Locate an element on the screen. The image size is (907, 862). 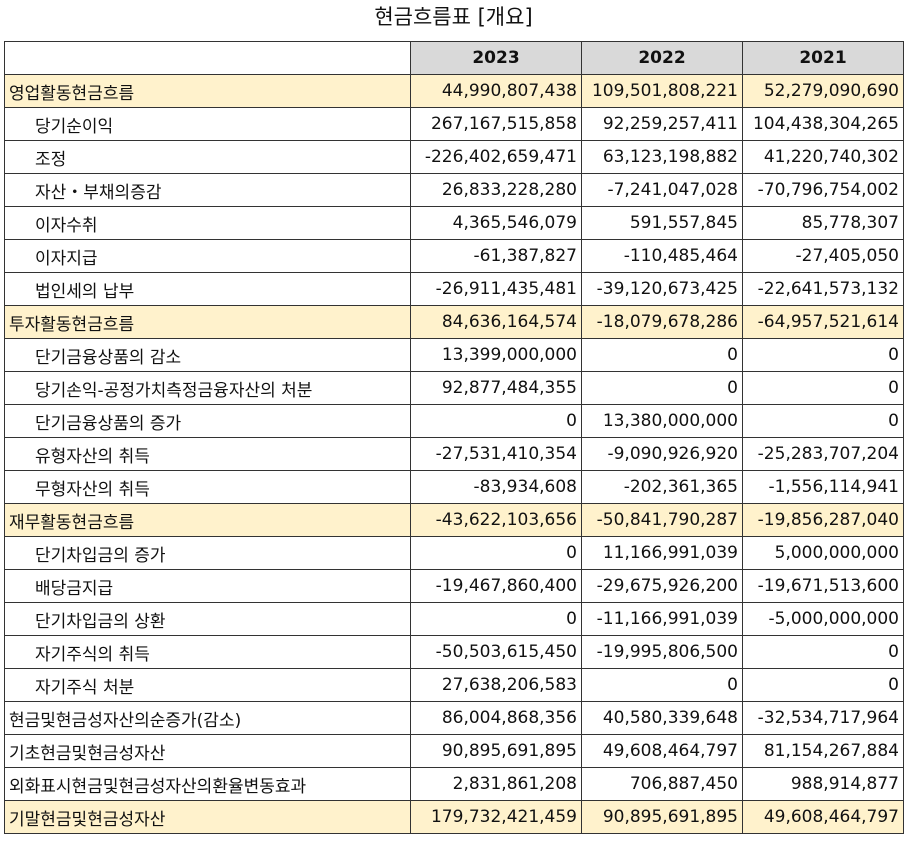
value-cell-2023: 4,365,546,079 is located at coordinates (496, 223).